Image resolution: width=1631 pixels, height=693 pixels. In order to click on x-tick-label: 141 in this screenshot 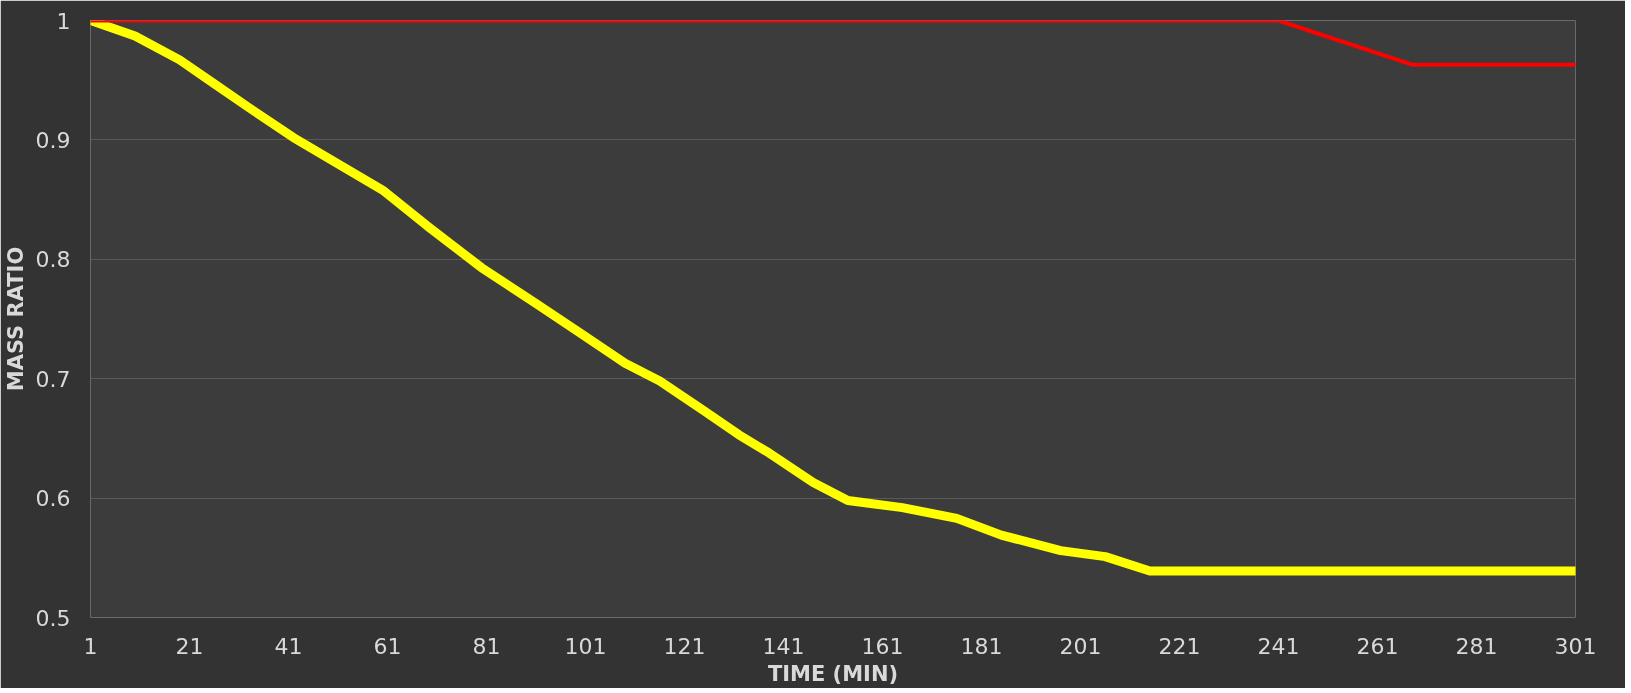, I will do `click(783, 646)`.